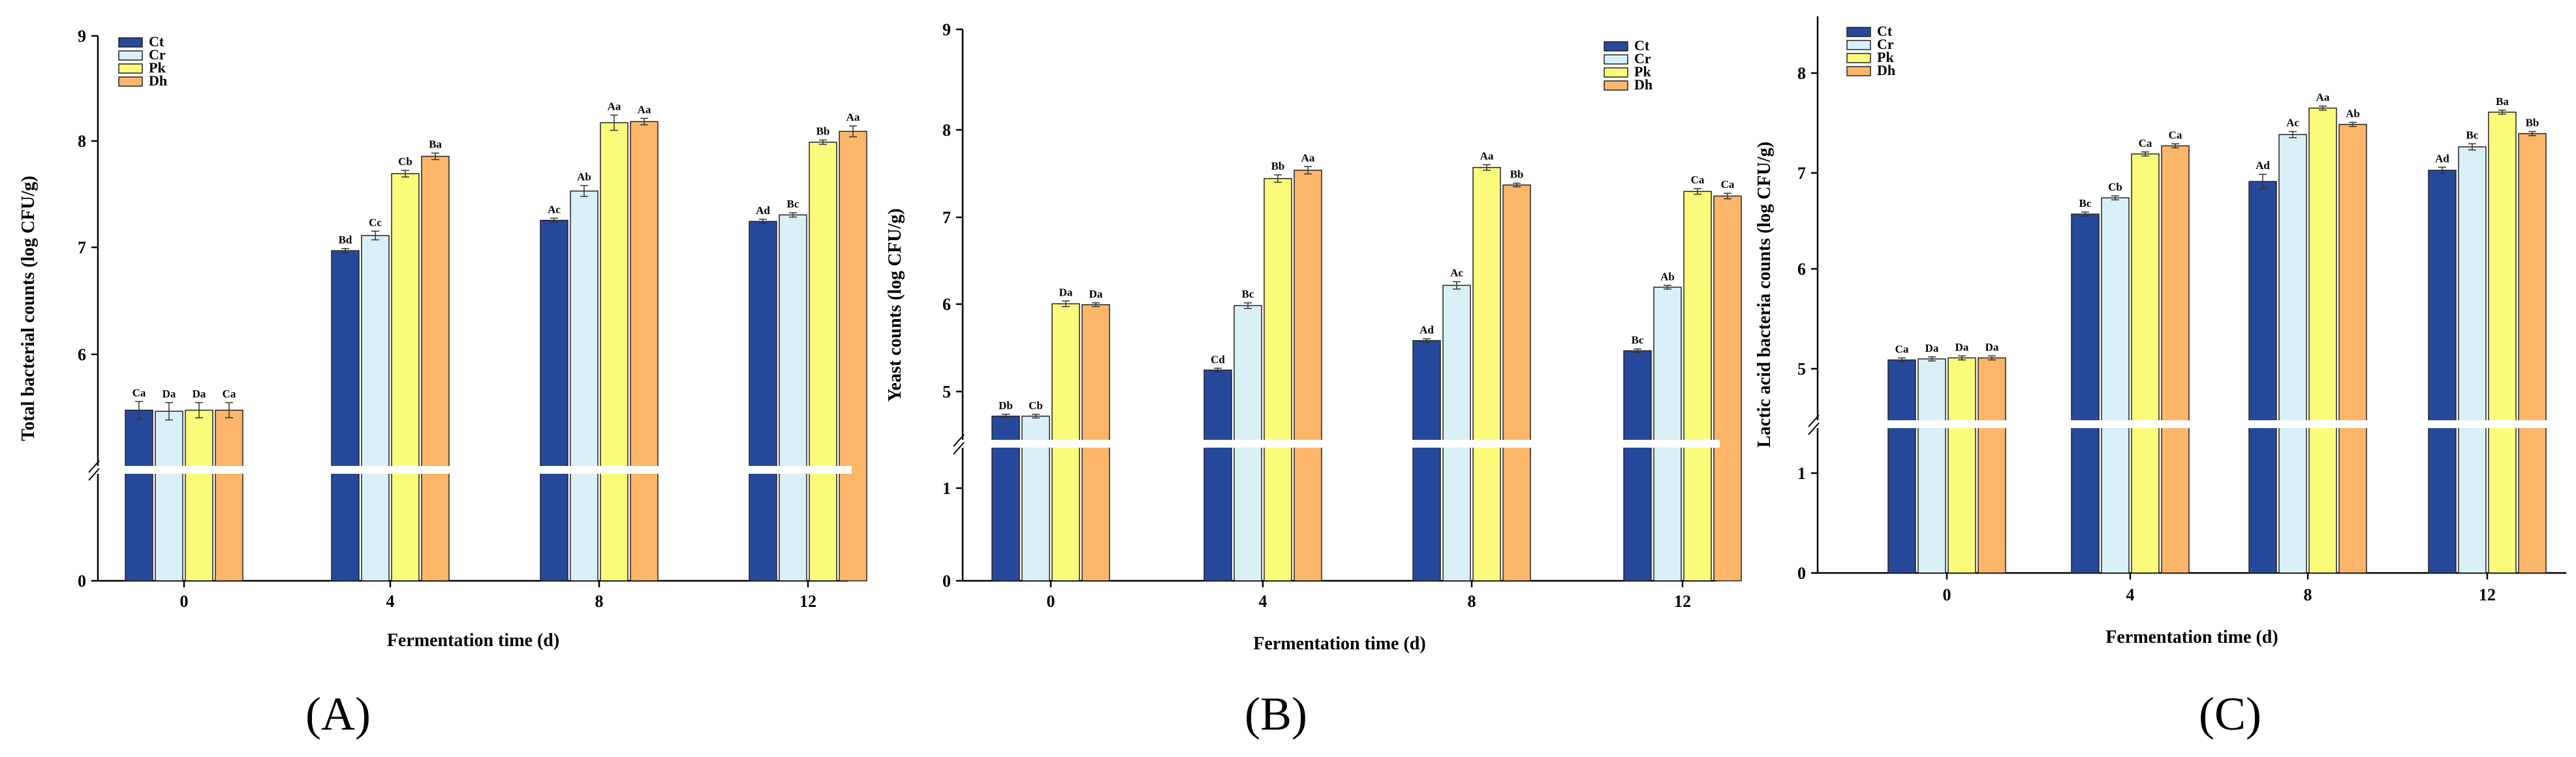  Describe the element at coordinates (1886, 70) in the screenshot. I see `legend-label: Dh` at that location.